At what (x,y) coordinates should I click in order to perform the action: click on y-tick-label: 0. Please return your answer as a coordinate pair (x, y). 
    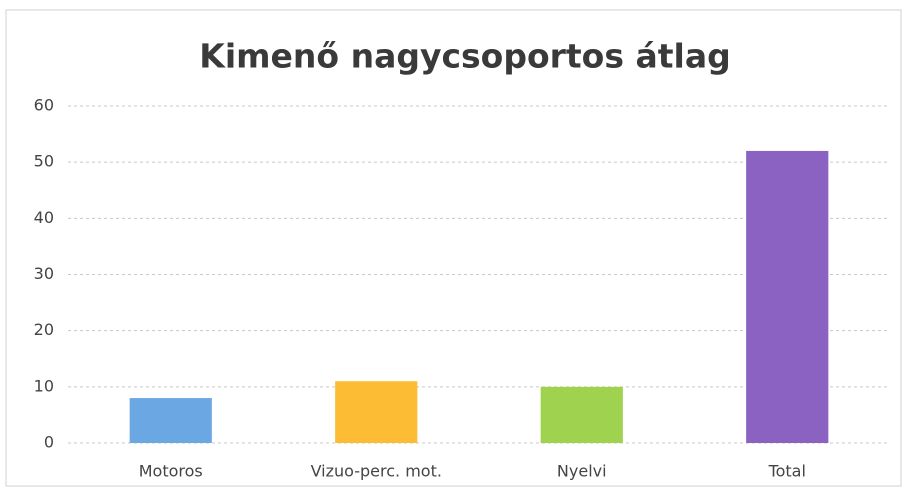
    Looking at the image, I should click on (49, 442).